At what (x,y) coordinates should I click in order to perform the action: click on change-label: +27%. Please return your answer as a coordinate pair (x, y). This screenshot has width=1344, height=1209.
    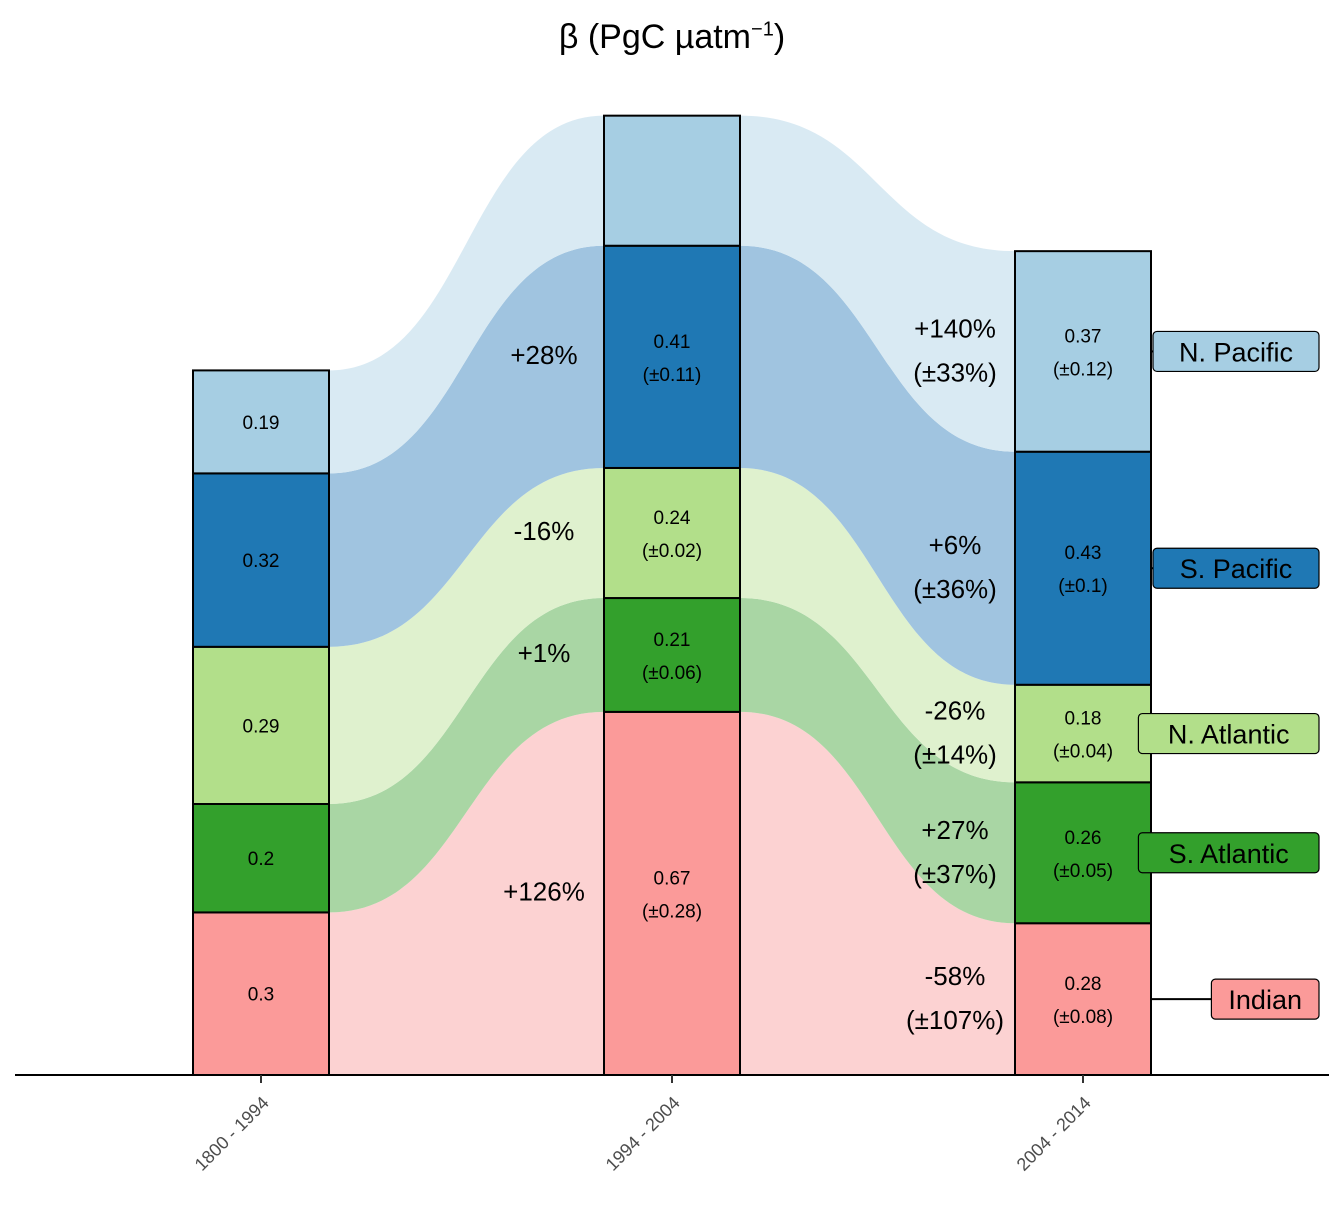
    Looking at the image, I should click on (954, 830).